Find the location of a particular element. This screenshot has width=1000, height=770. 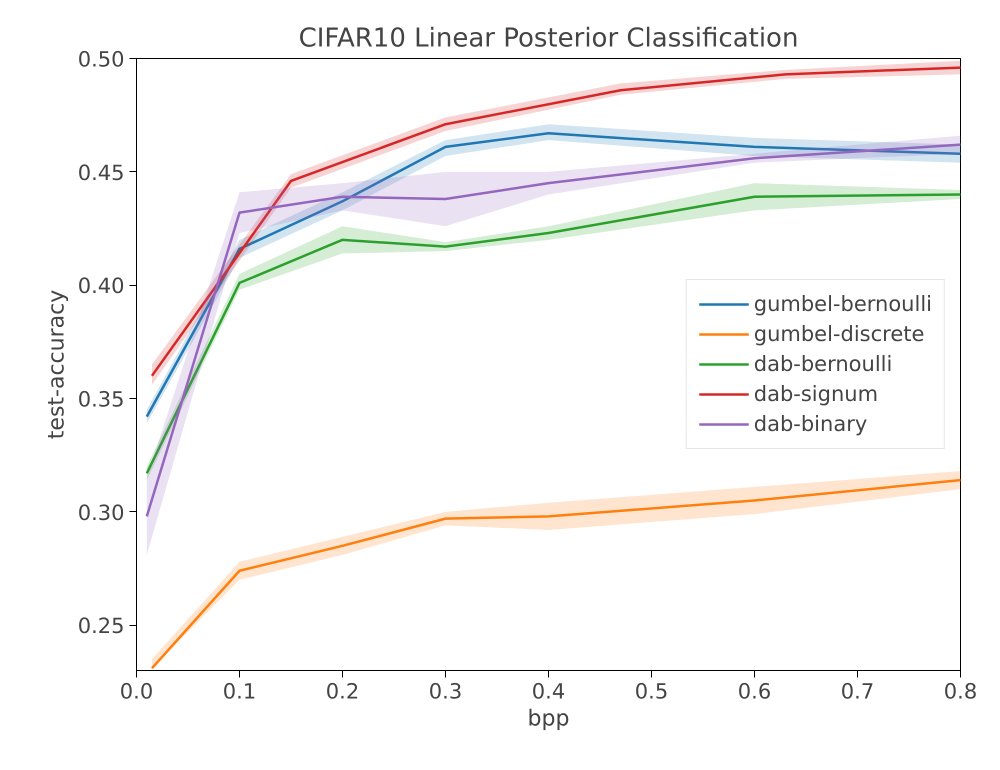

legend-label: gumbel-bernoulli is located at coordinates (843, 304).